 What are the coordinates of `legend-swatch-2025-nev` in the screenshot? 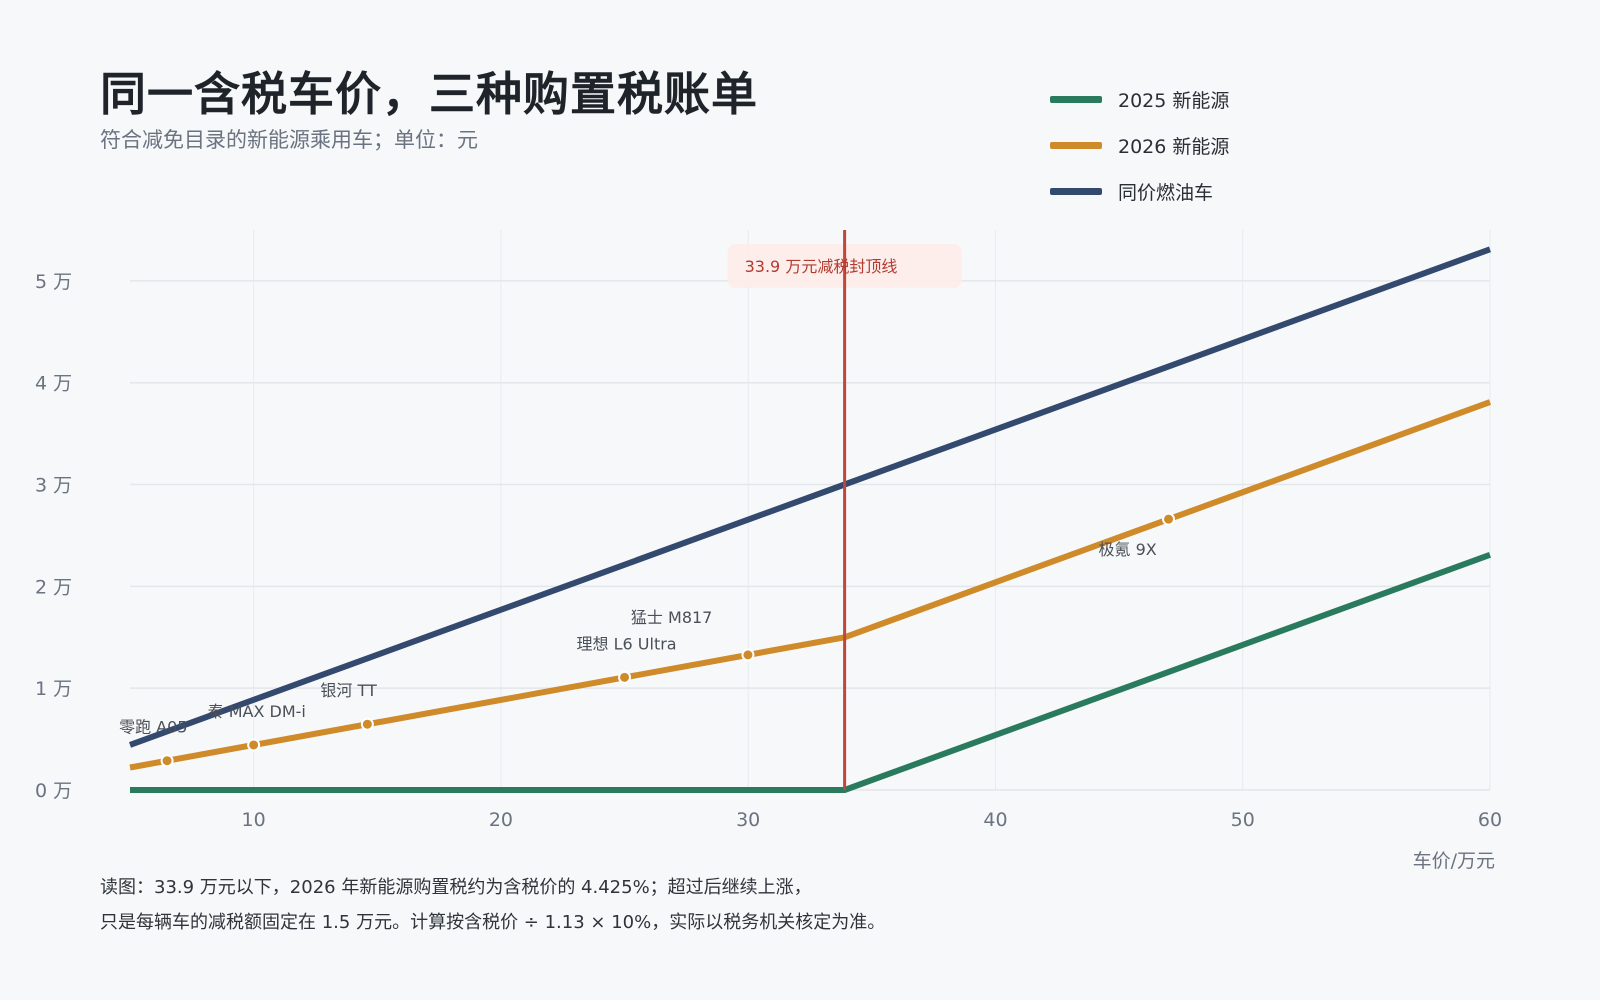 It's located at (1076, 99).